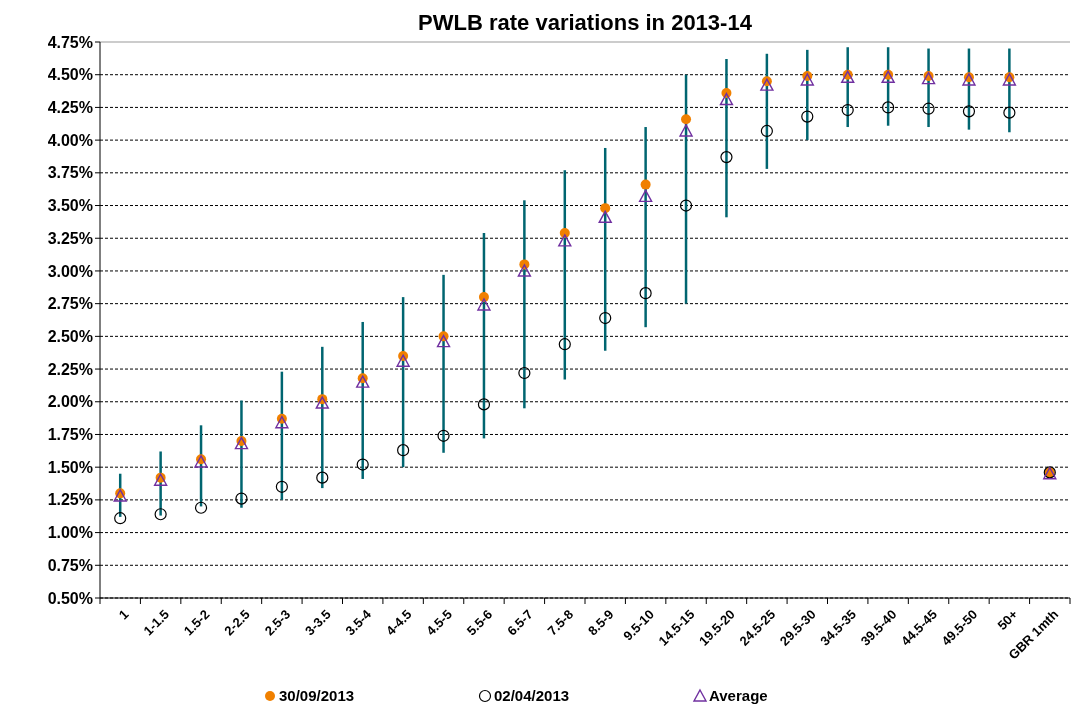 The image size is (1086, 709). Describe the element at coordinates (70, 336) in the screenshot. I see `y-tick-label: 2.50%` at that location.